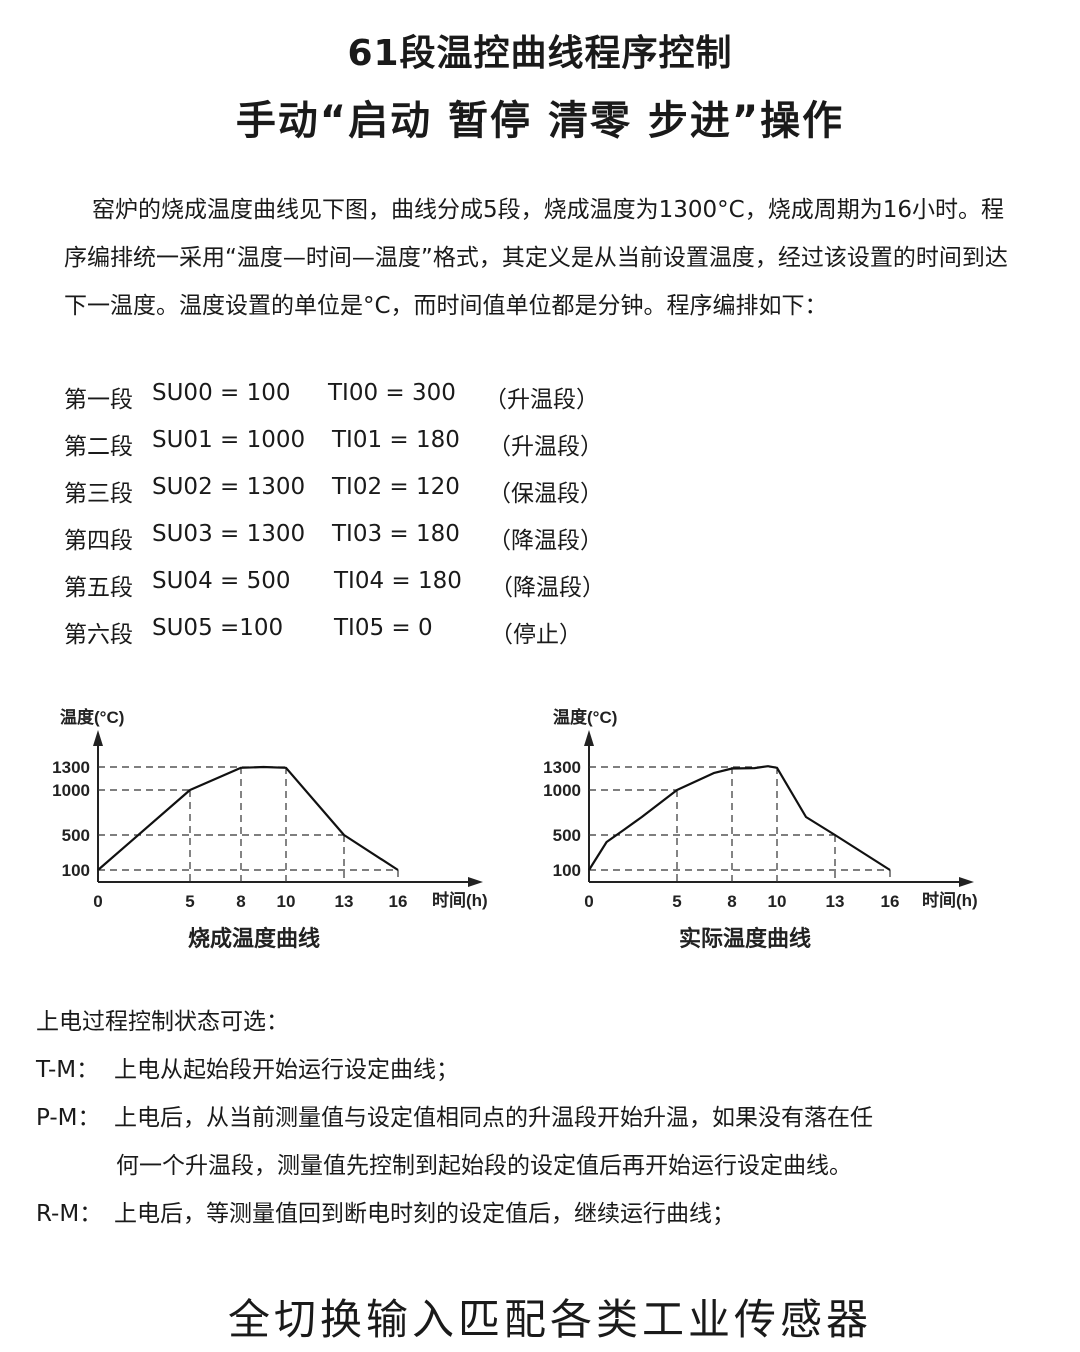 The width and height of the screenshot is (1080, 1352). Describe the element at coordinates (536, 635) in the screenshot. I see `segment-note: （停止）` at that location.